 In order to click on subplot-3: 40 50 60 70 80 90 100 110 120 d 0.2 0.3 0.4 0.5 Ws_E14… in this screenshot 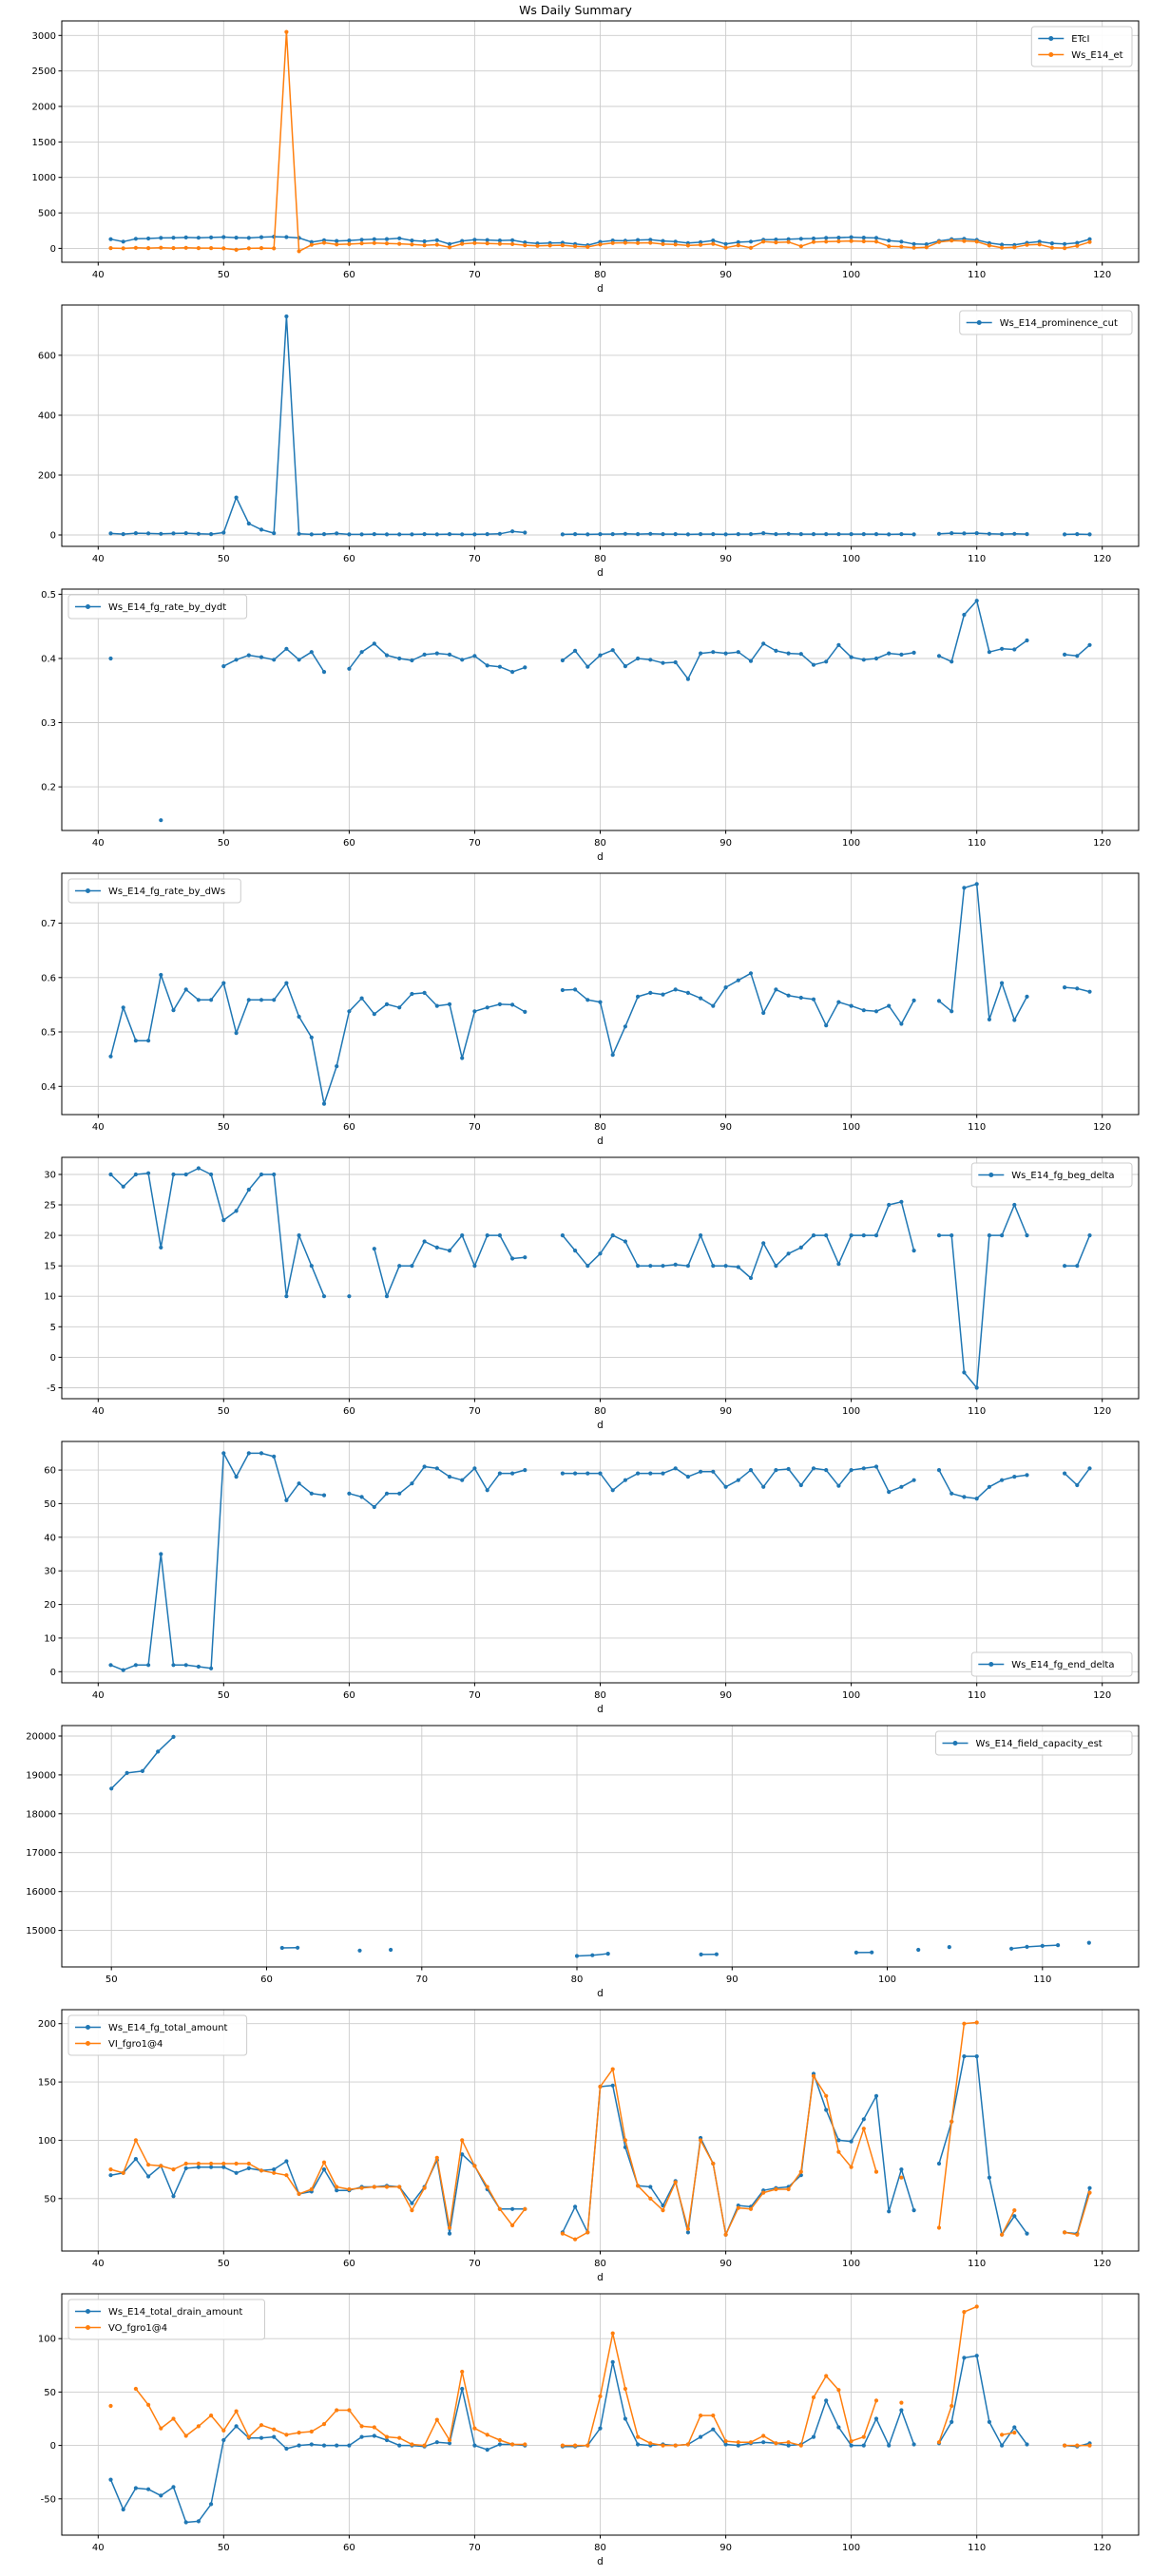, I will do `click(591, 725)`.